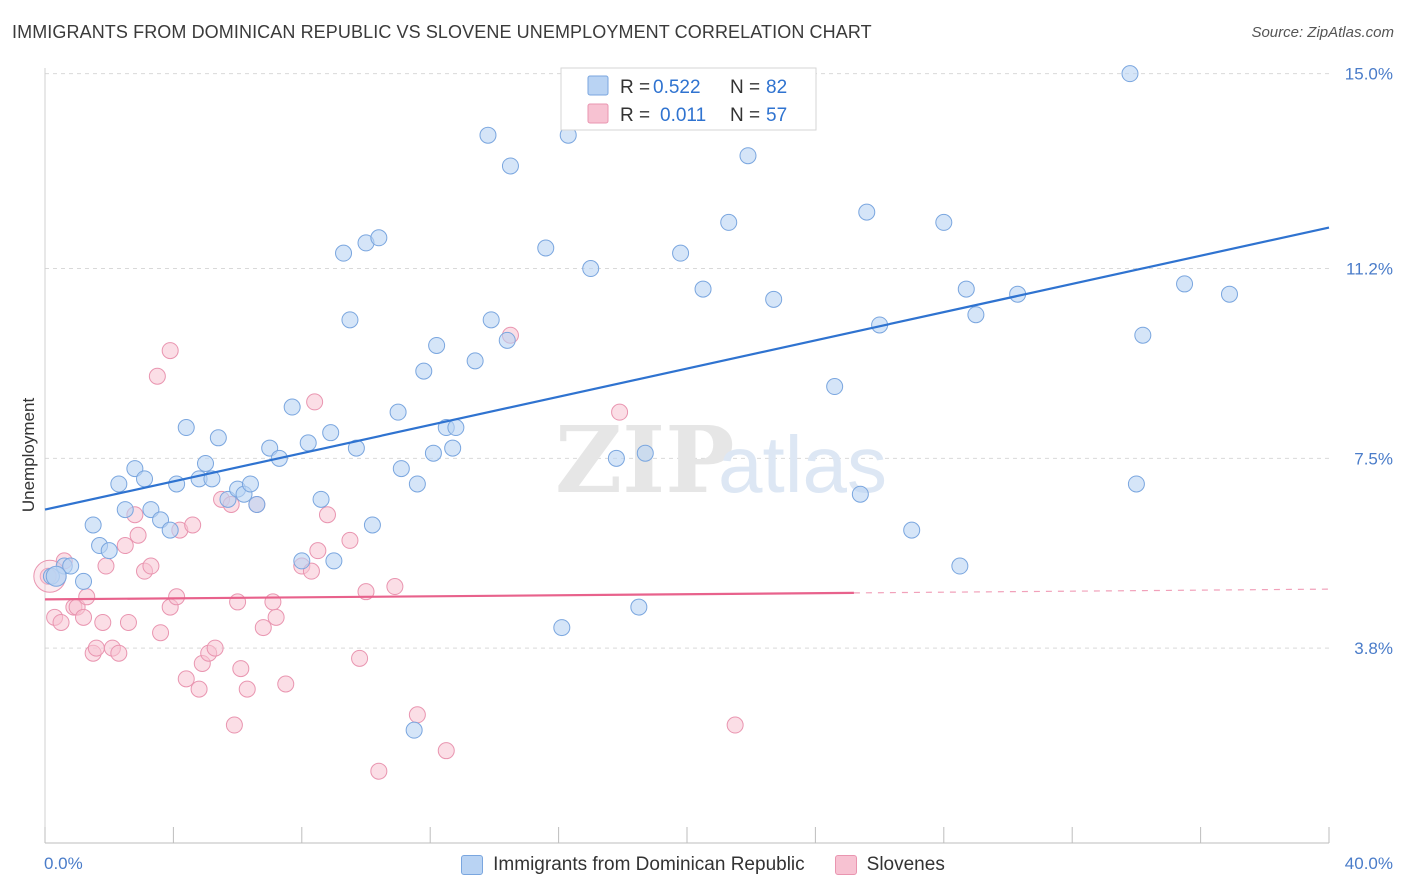  I want to click on legend-swatch-pink, so click(598, 113).